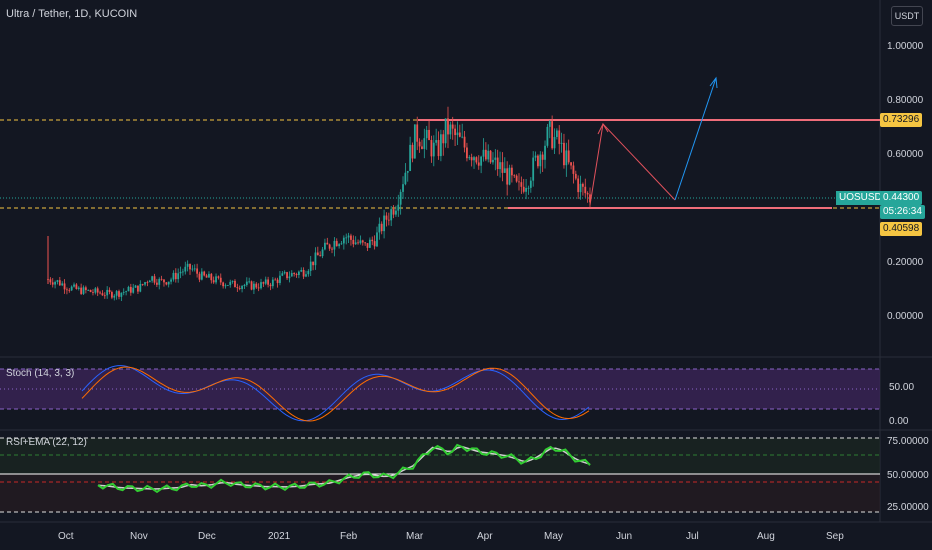 The width and height of the screenshot is (932, 550). I want to click on stoch-axis-0: 0.00, so click(899, 421).